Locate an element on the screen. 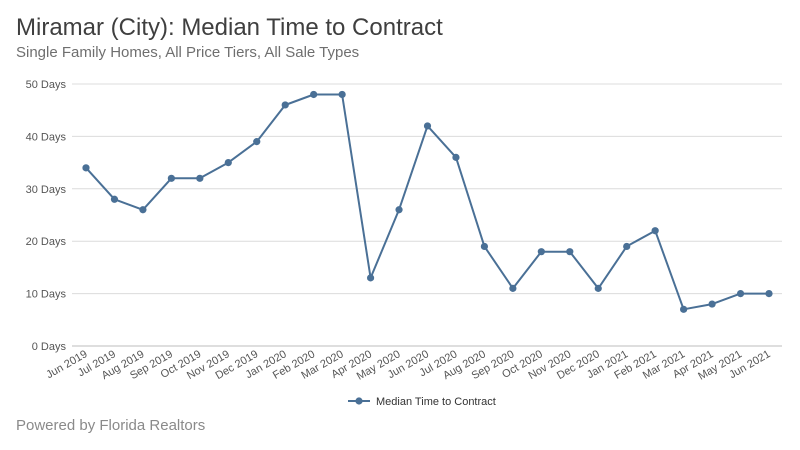 Image resolution: width=800 pixels, height=450 pixels. footer-credit: Powered by Florida Realtors is located at coordinates (111, 425).